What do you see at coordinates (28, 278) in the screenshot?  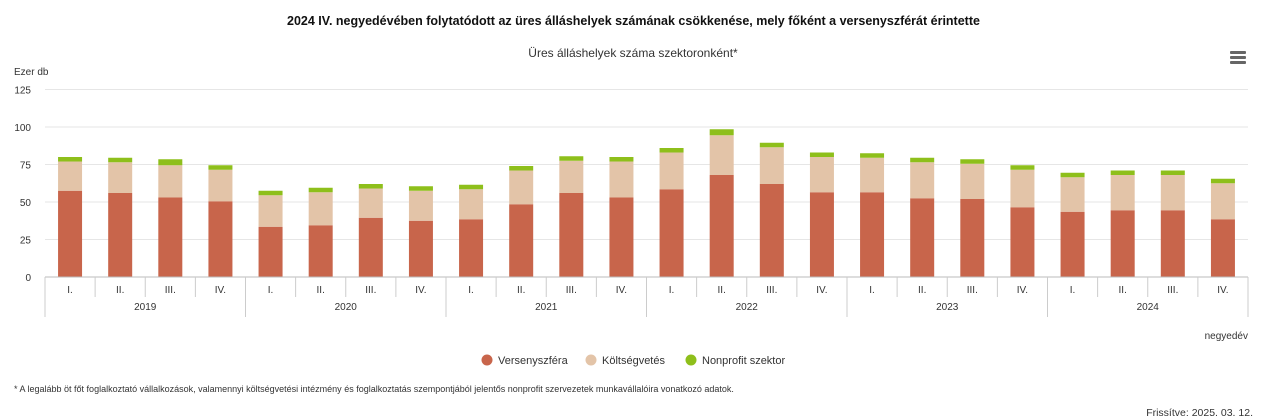 I see `y-tick-label: 0` at bounding box center [28, 278].